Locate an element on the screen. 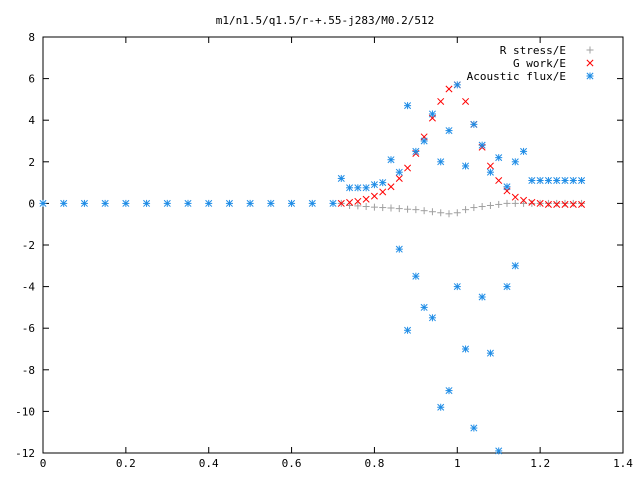 This screenshot has height=480, width=640. y-tick-label: -2 is located at coordinates (28, 245).